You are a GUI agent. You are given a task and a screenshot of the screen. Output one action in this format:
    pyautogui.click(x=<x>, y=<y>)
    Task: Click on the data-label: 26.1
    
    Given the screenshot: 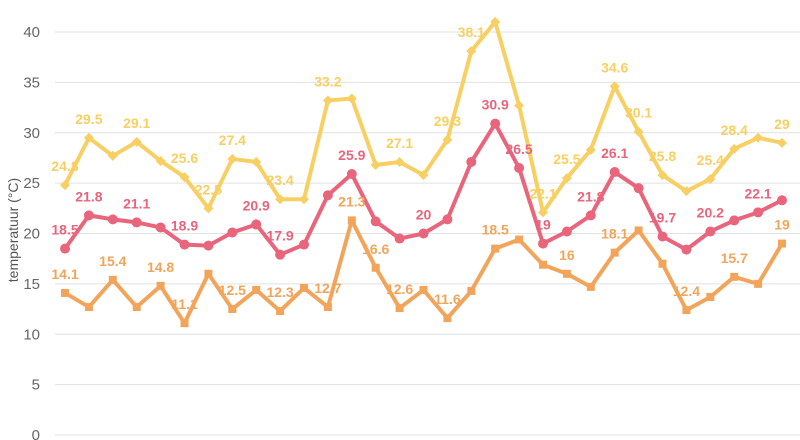 What is the action you would take?
    pyautogui.click(x=614, y=153)
    